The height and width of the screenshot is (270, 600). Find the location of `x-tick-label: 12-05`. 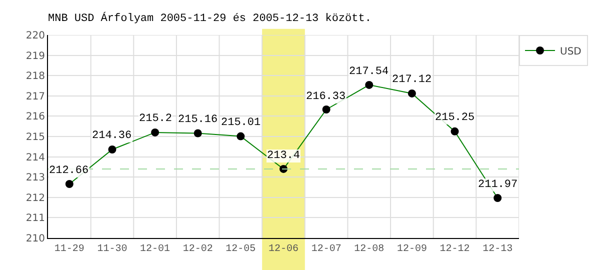

x-tick-label: 12-05 is located at coordinates (241, 249).